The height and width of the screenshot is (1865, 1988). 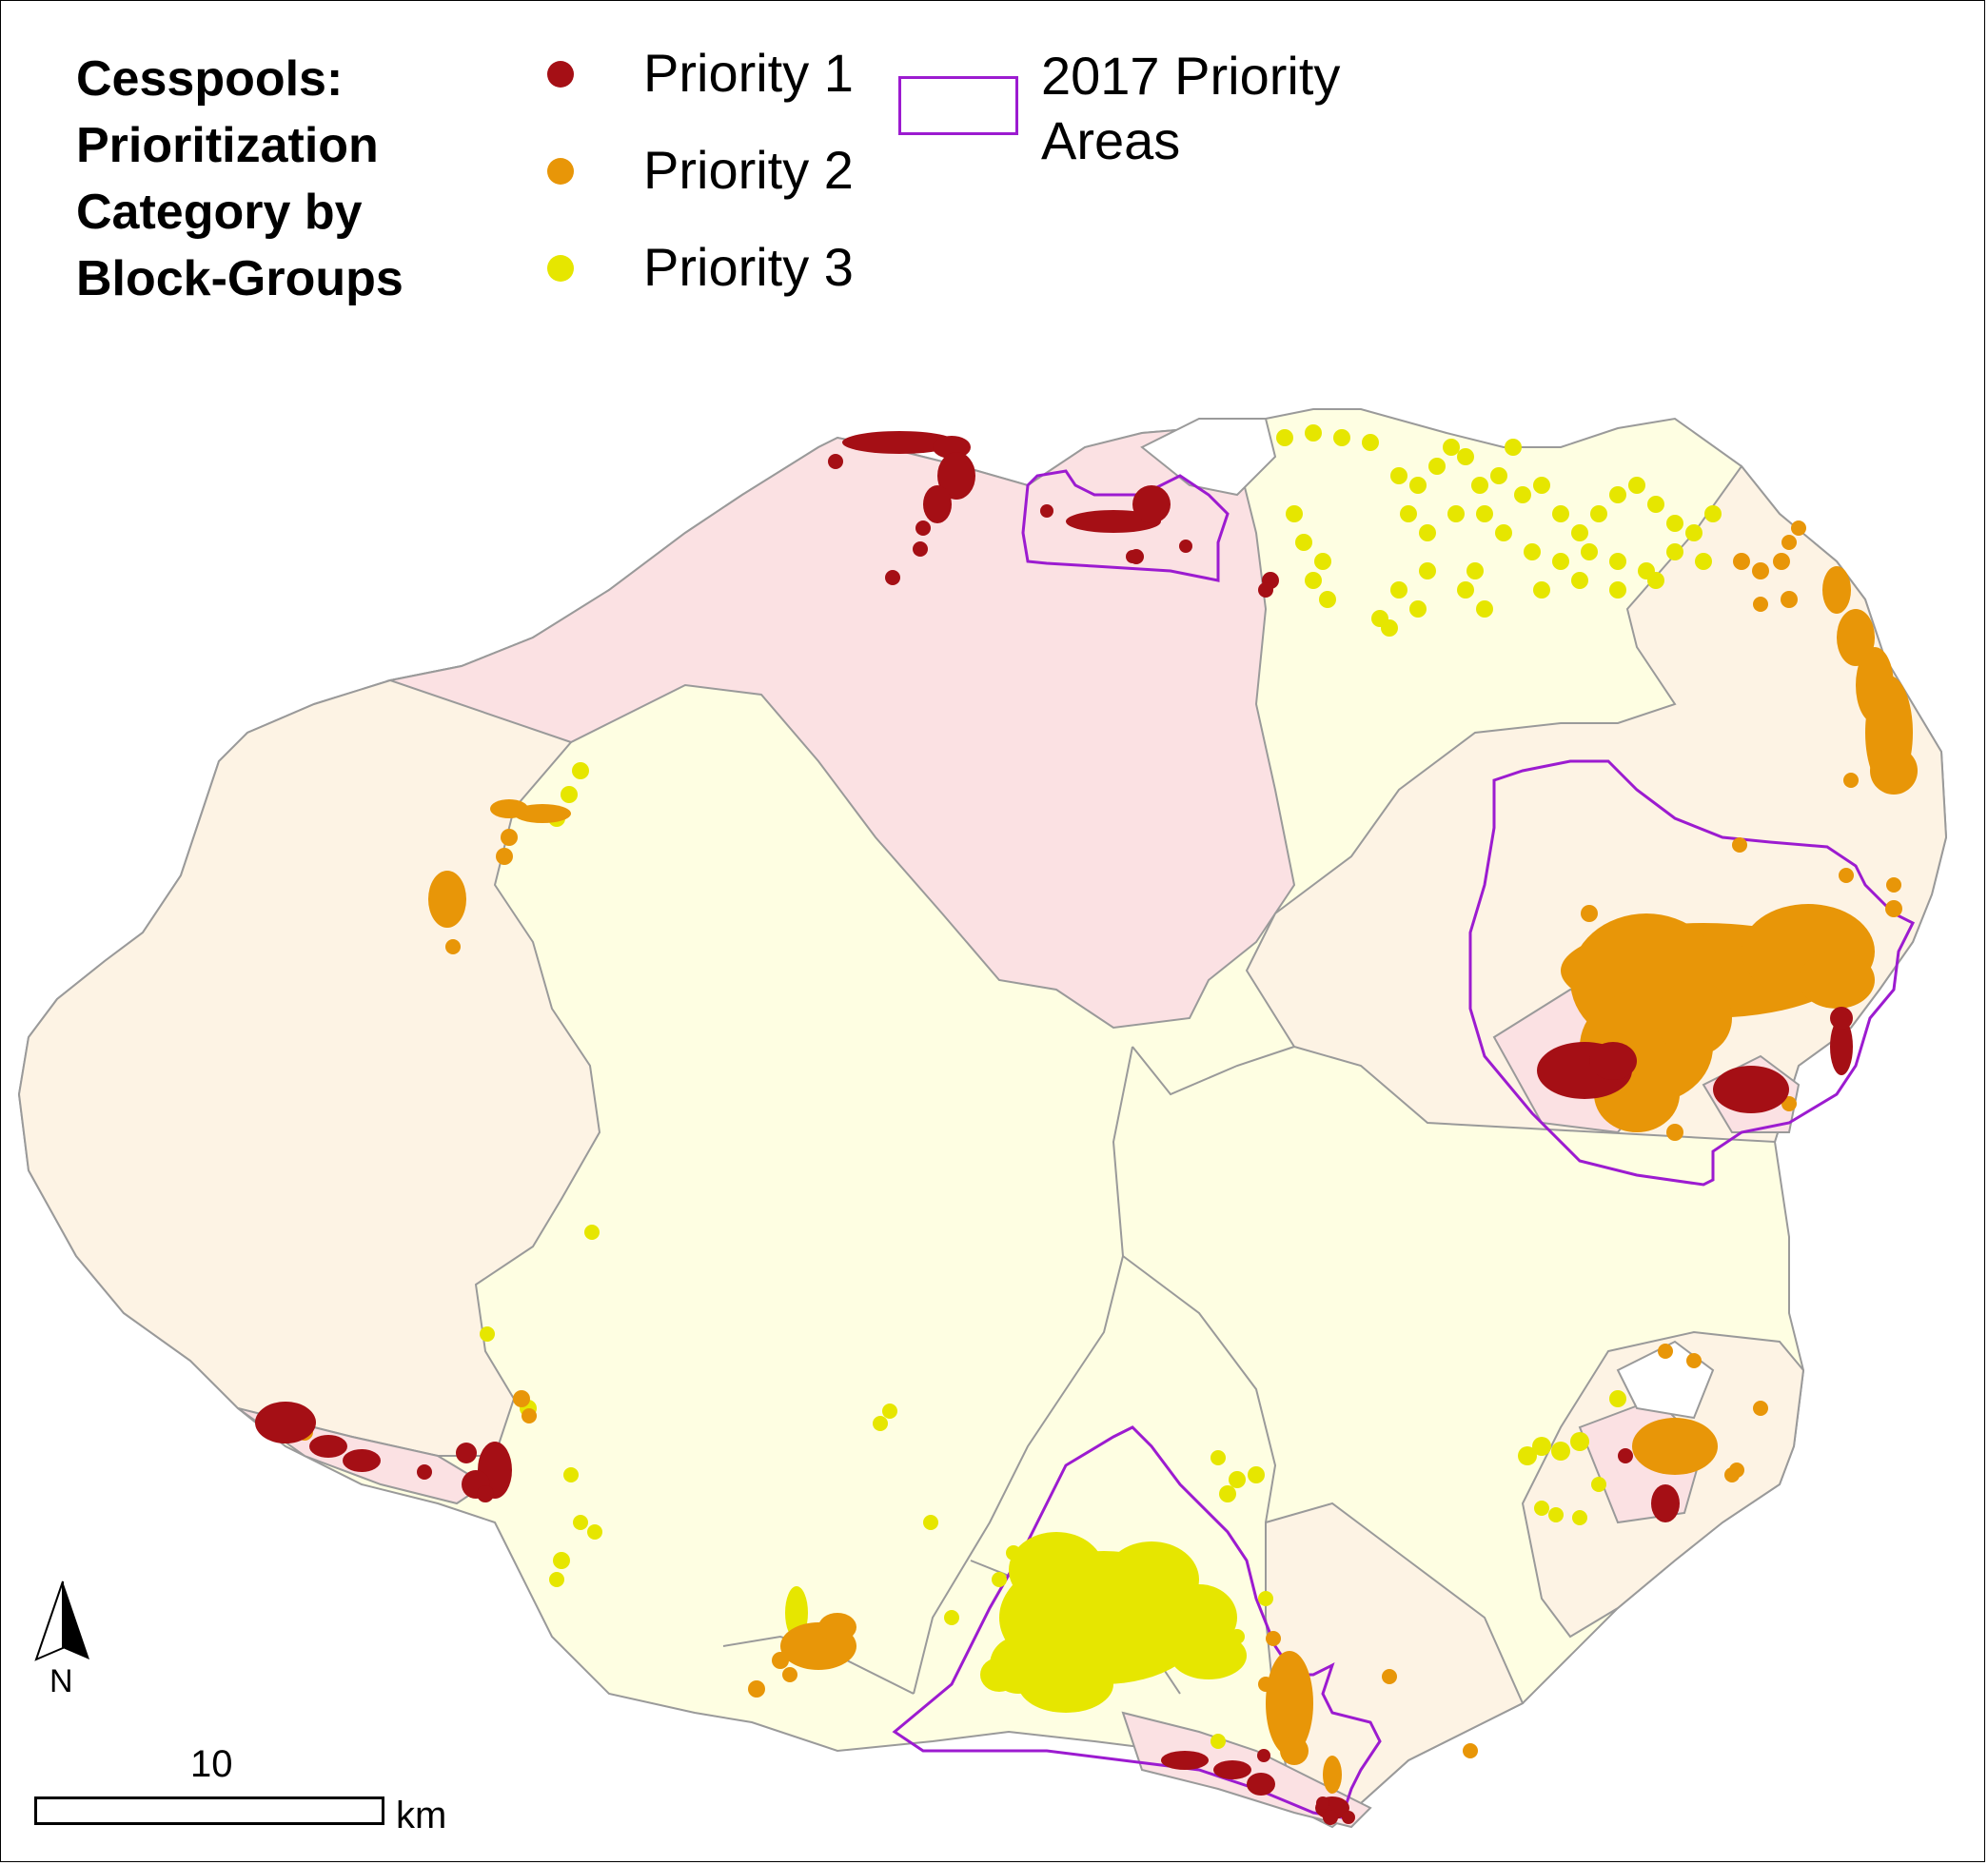 What do you see at coordinates (958, 105) in the screenshot?
I see `legend-area-swatch` at bounding box center [958, 105].